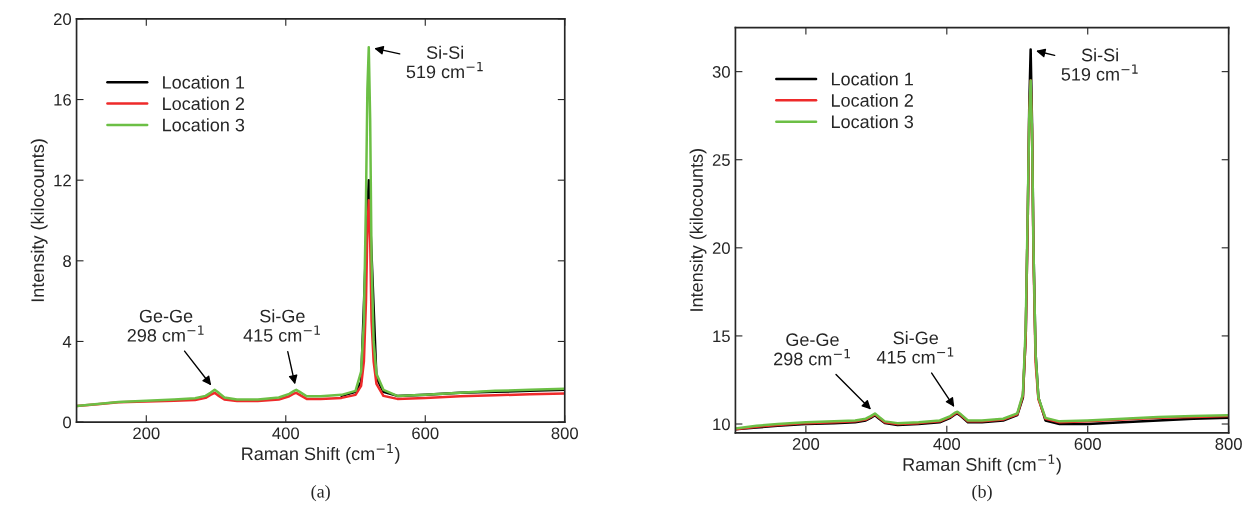 Image resolution: width=1255 pixels, height=511 pixels. I want to click on y-tick-label: 4, so click(67, 342).